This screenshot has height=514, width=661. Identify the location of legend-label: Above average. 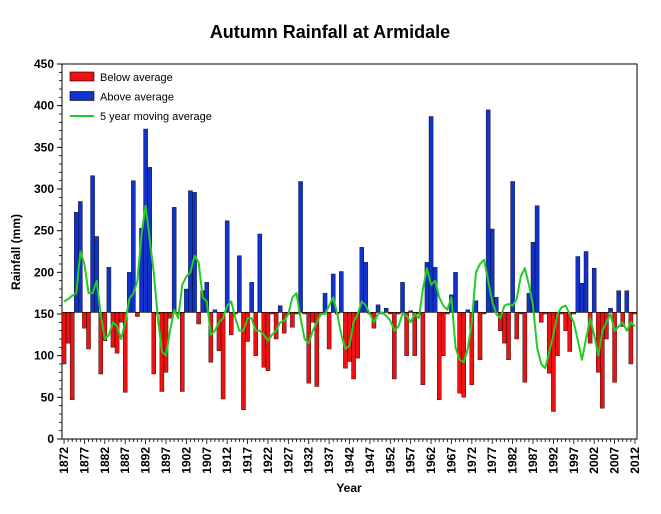
(137, 98).